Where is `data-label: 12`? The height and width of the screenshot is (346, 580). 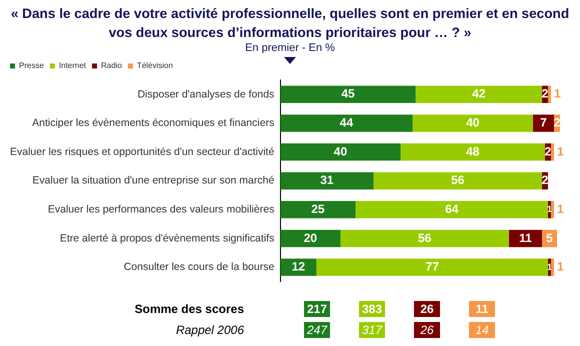 data-label: 12 is located at coordinates (299, 267).